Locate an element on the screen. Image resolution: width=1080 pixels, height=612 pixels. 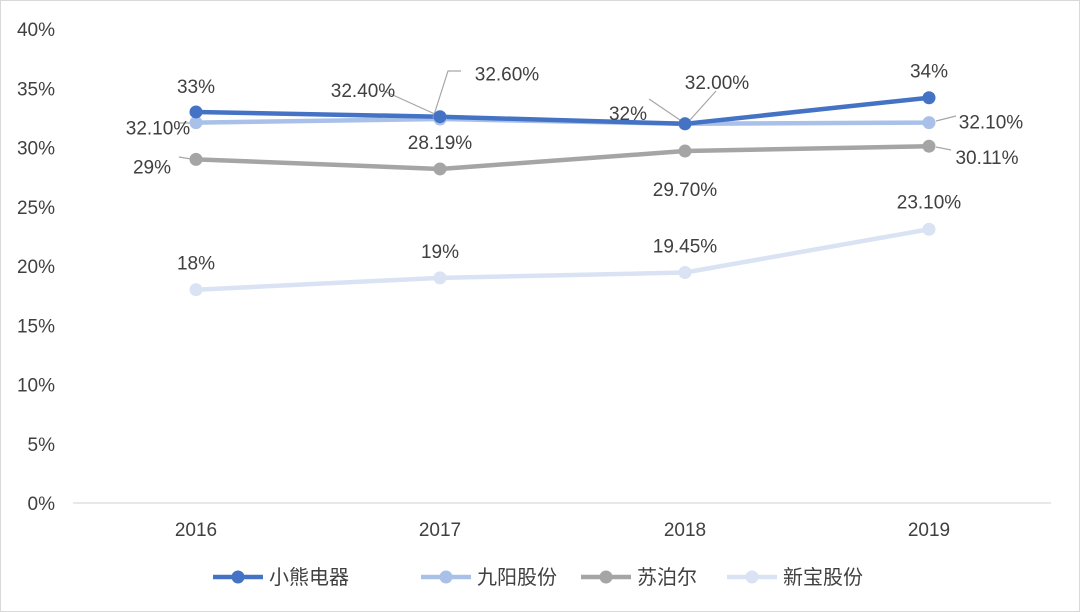
data-label: 29.70% is located at coordinates (685, 190).